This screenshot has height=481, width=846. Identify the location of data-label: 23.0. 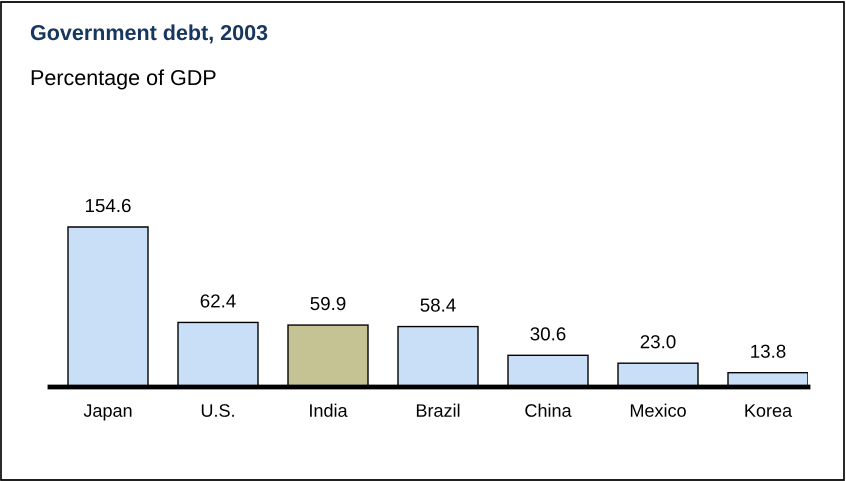
(658, 341).